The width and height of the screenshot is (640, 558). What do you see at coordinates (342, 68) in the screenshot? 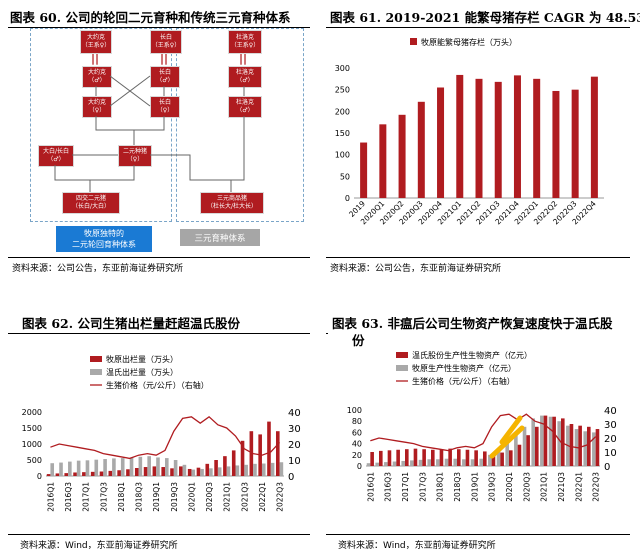
I see `y-tick-label: 300` at bounding box center [342, 68].